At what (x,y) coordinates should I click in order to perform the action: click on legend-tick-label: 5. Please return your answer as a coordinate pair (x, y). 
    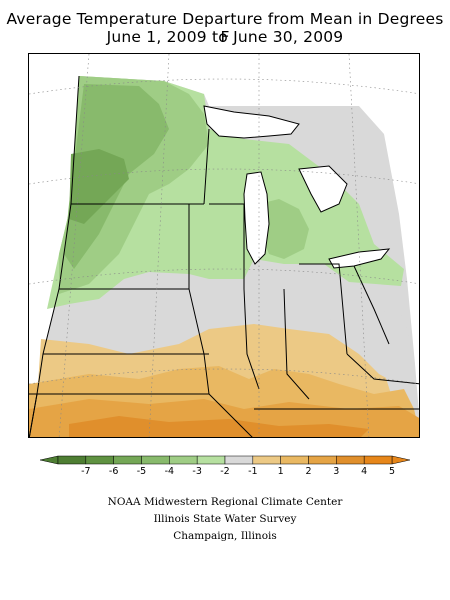
    Looking at the image, I should click on (392, 471).